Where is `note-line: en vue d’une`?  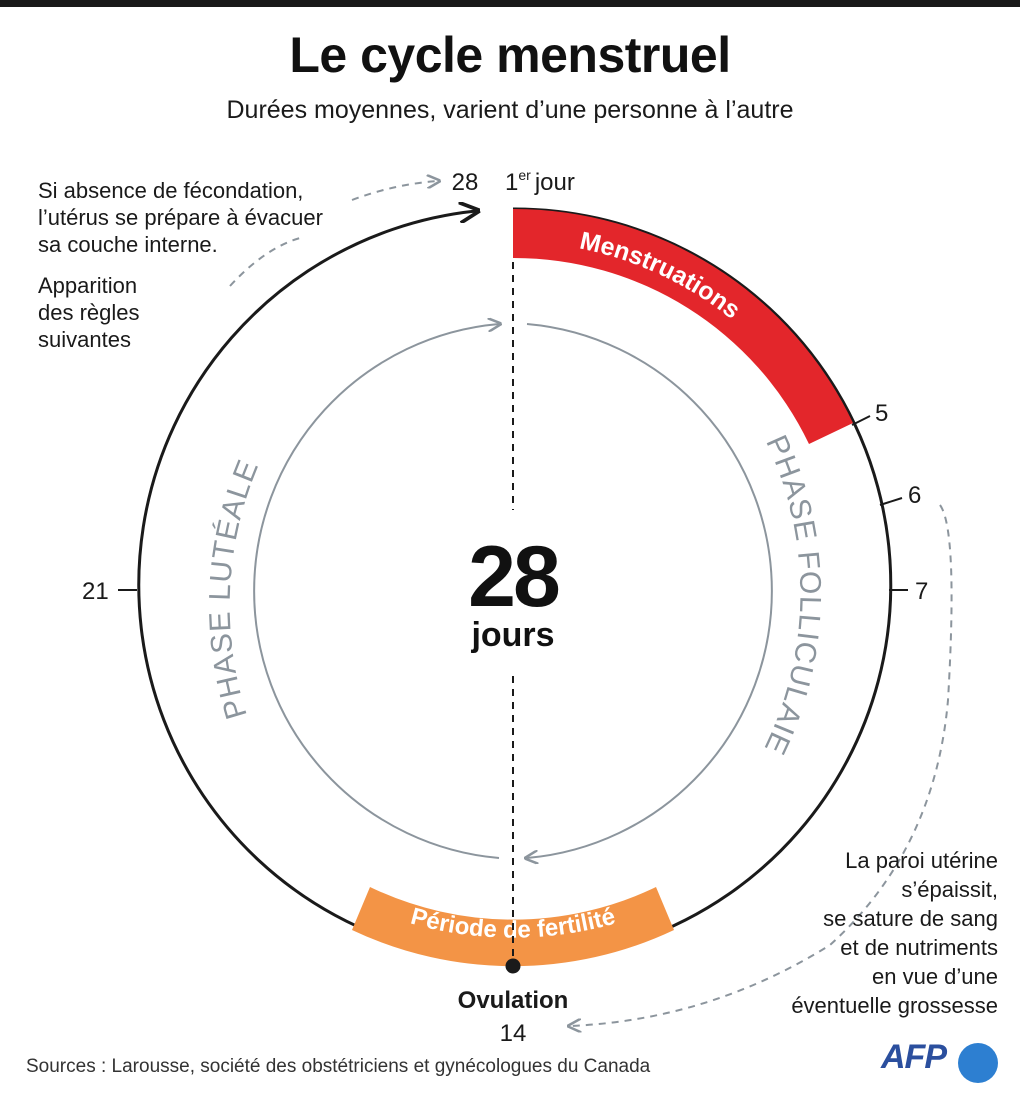 note-line: en vue d’une is located at coordinates (935, 976).